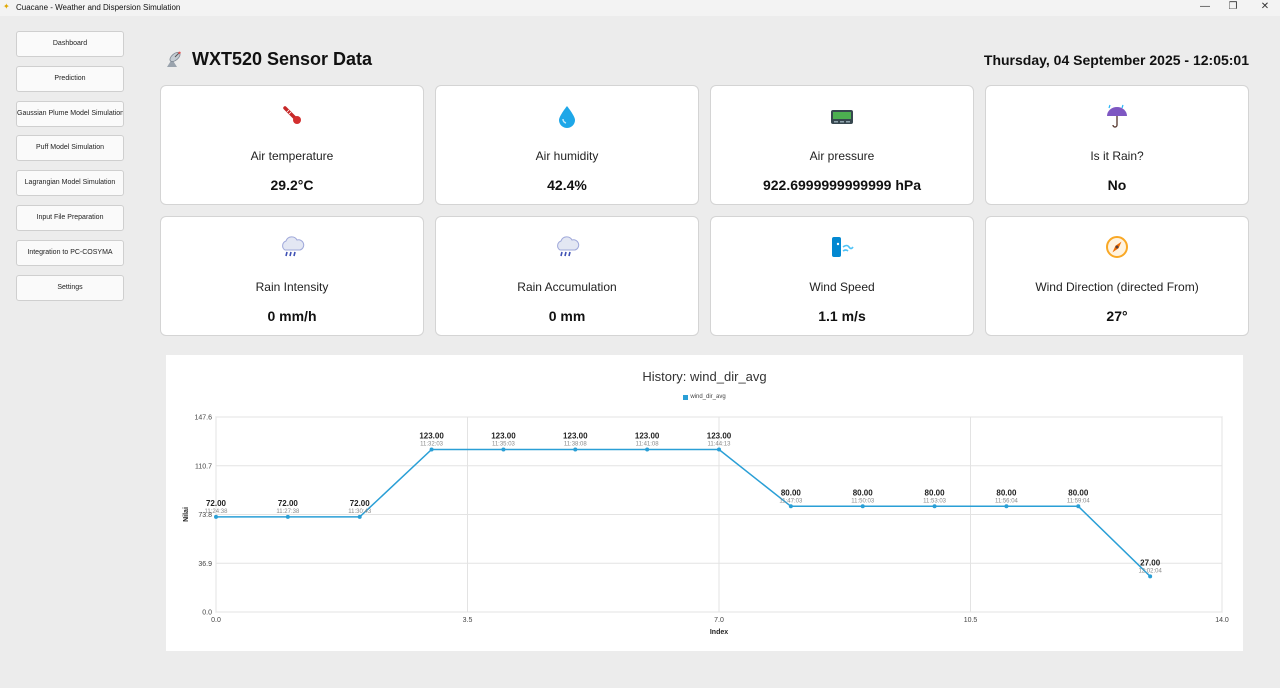 The height and width of the screenshot is (688, 1280). Describe the element at coordinates (468, 620) in the screenshot. I see `x-tick-label: 3.5` at that location.